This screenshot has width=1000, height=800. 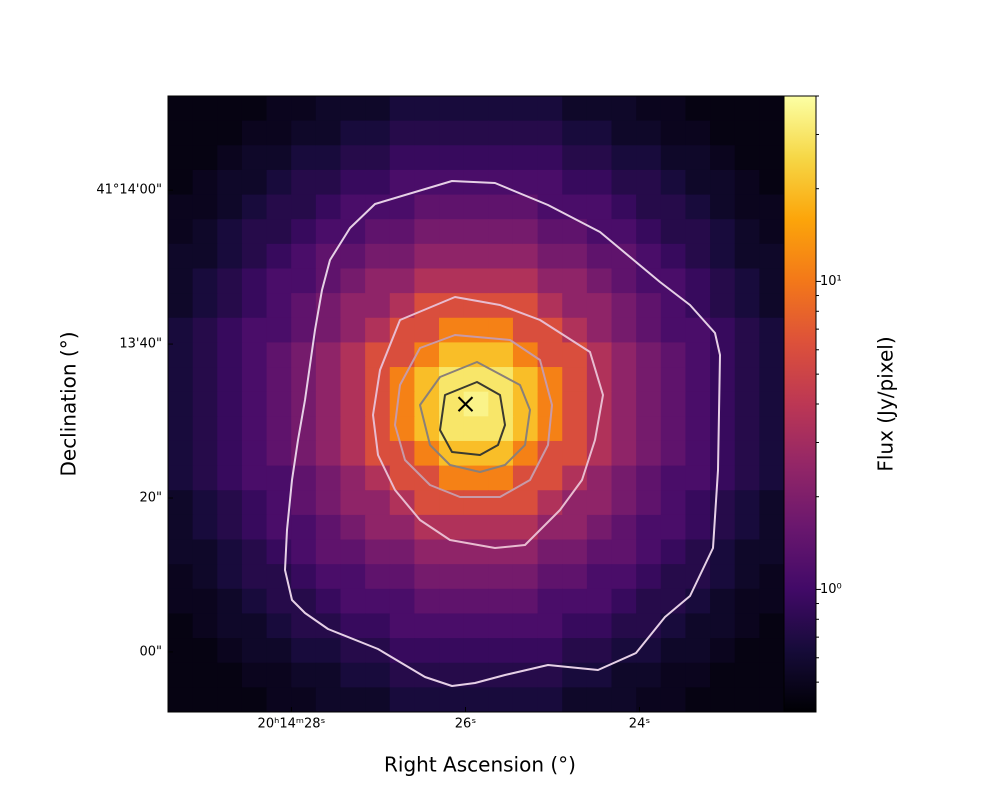 I want to click on y-tick-label: 41°14'00", so click(x=129, y=190).